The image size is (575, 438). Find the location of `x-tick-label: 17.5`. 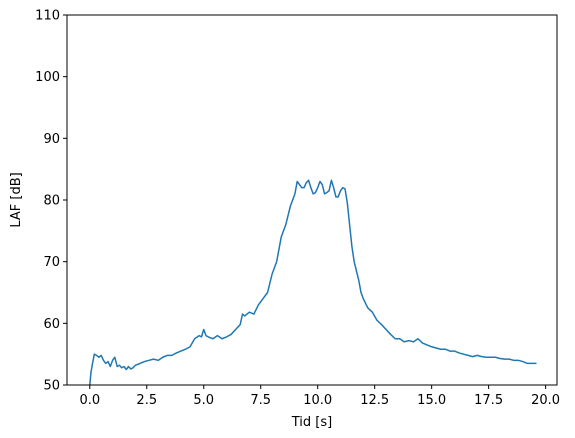

x-tick-label: 17.5 is located at coordinates (488, 400).